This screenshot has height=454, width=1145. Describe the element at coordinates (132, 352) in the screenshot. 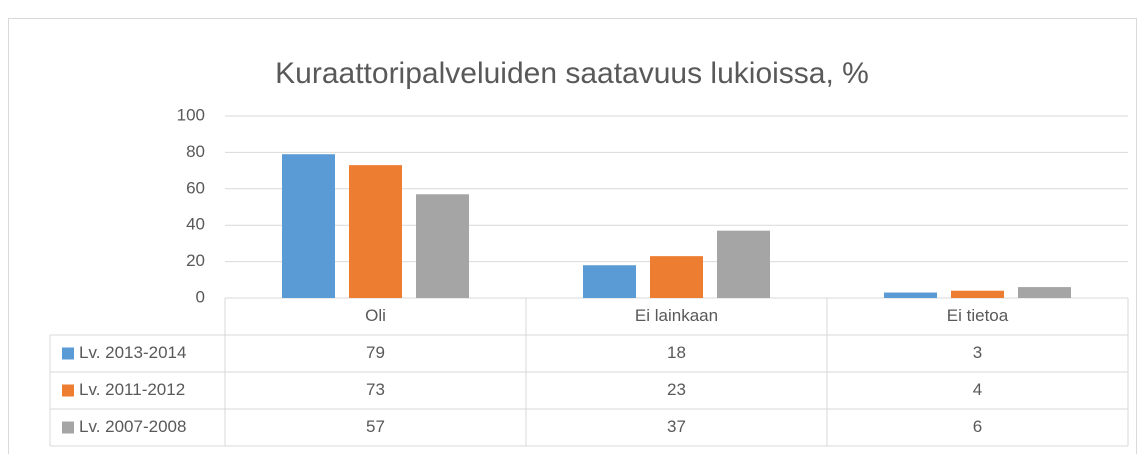

I see `legend-label: Lv. 2013-2014` at that location.